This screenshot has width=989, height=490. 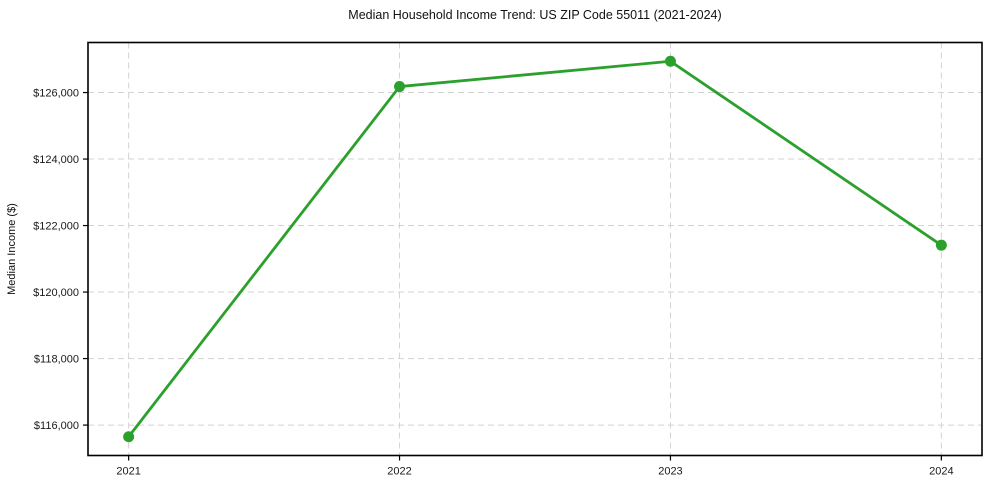 I want to click on y-axis-label: Median Income ($), so click(x=12, y=249).